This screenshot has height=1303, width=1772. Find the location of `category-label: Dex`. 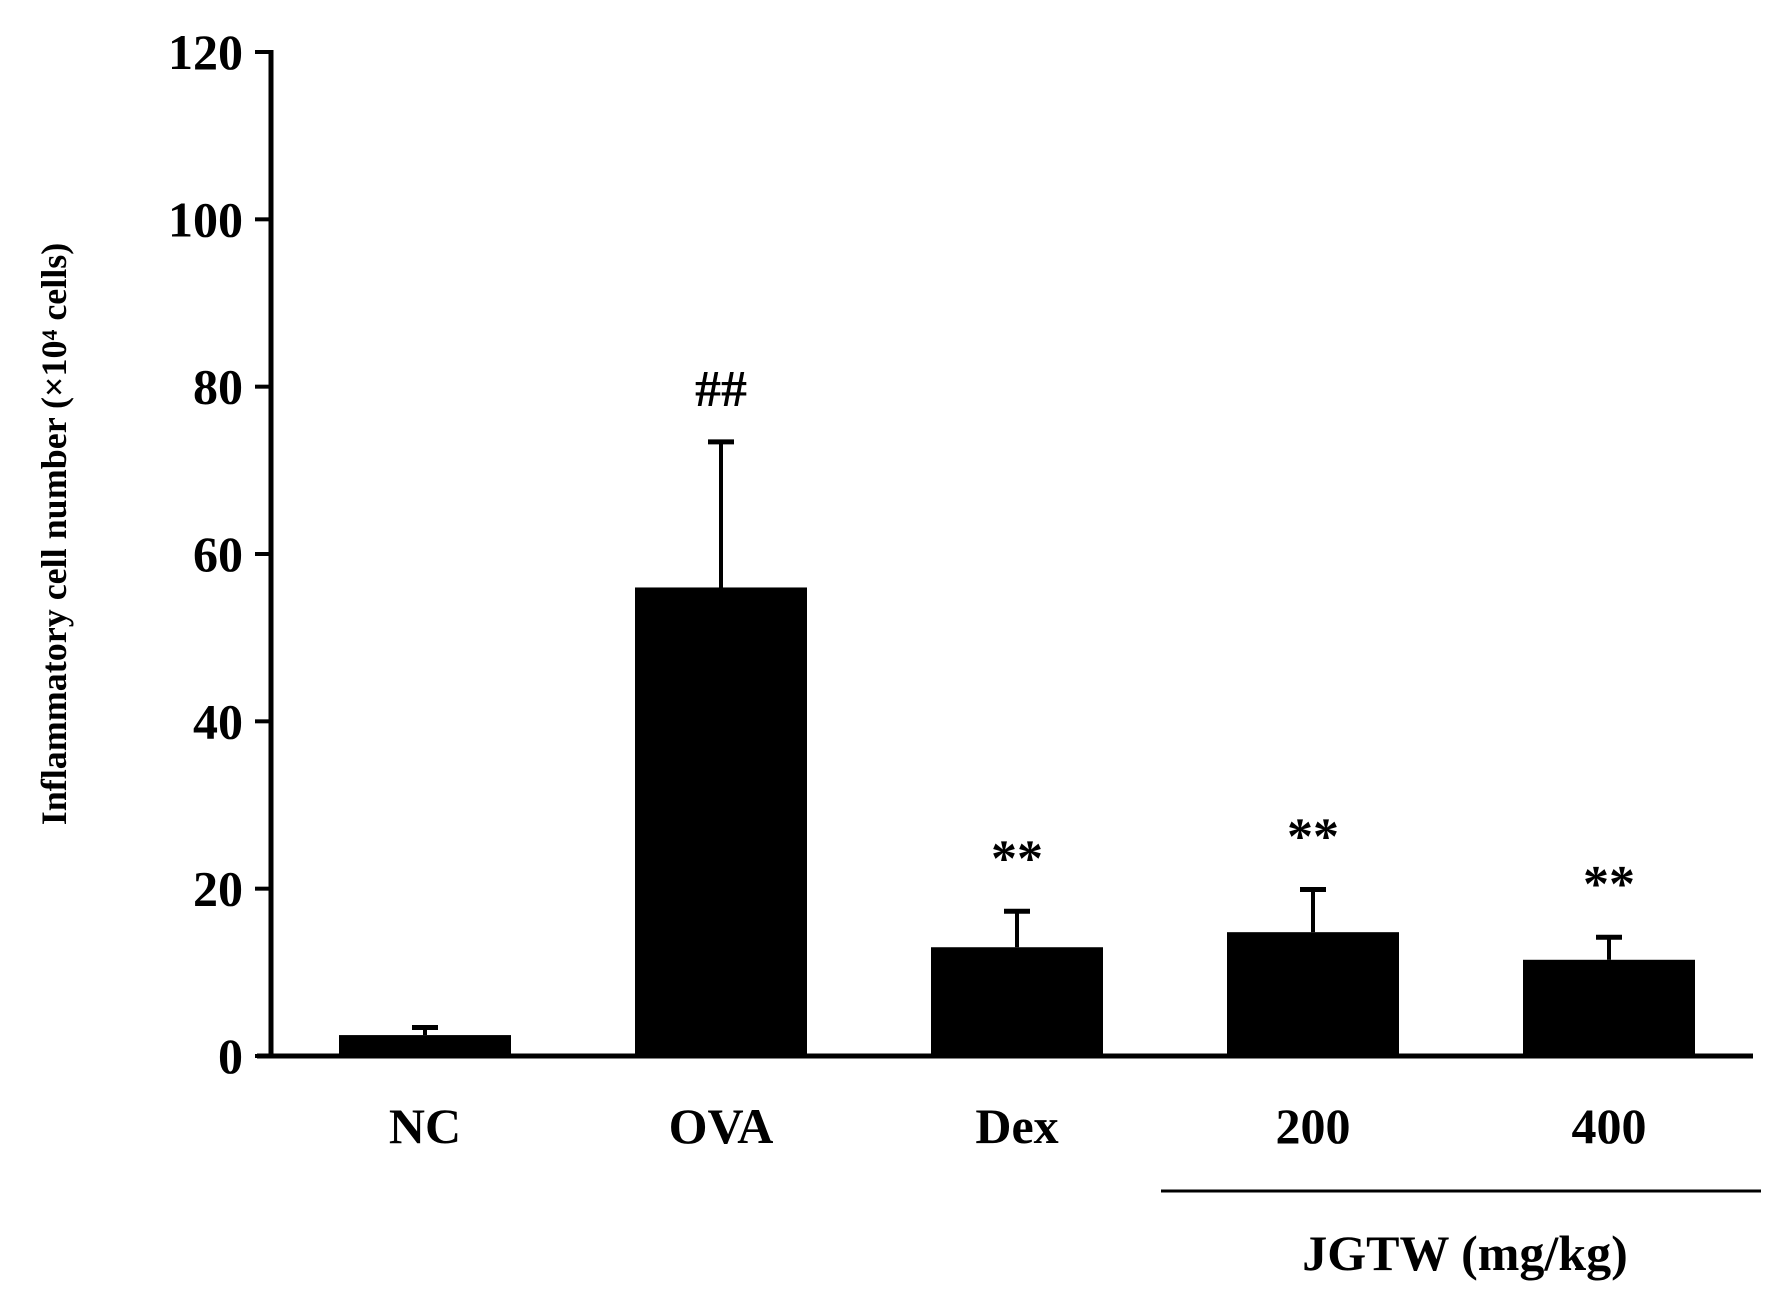

category-label: Dex is located at coordinates (1016, 1126).